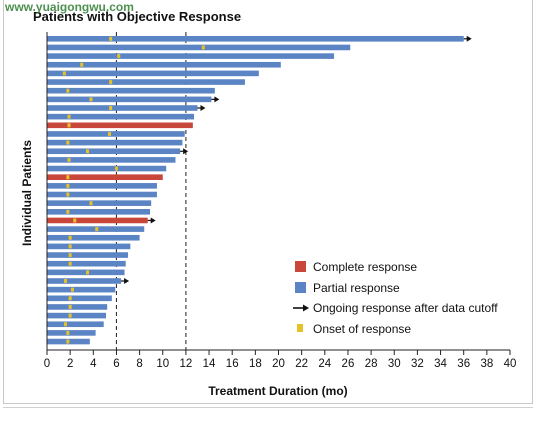  I want to click on x-tick-label-6: 6, so click(116, 364).